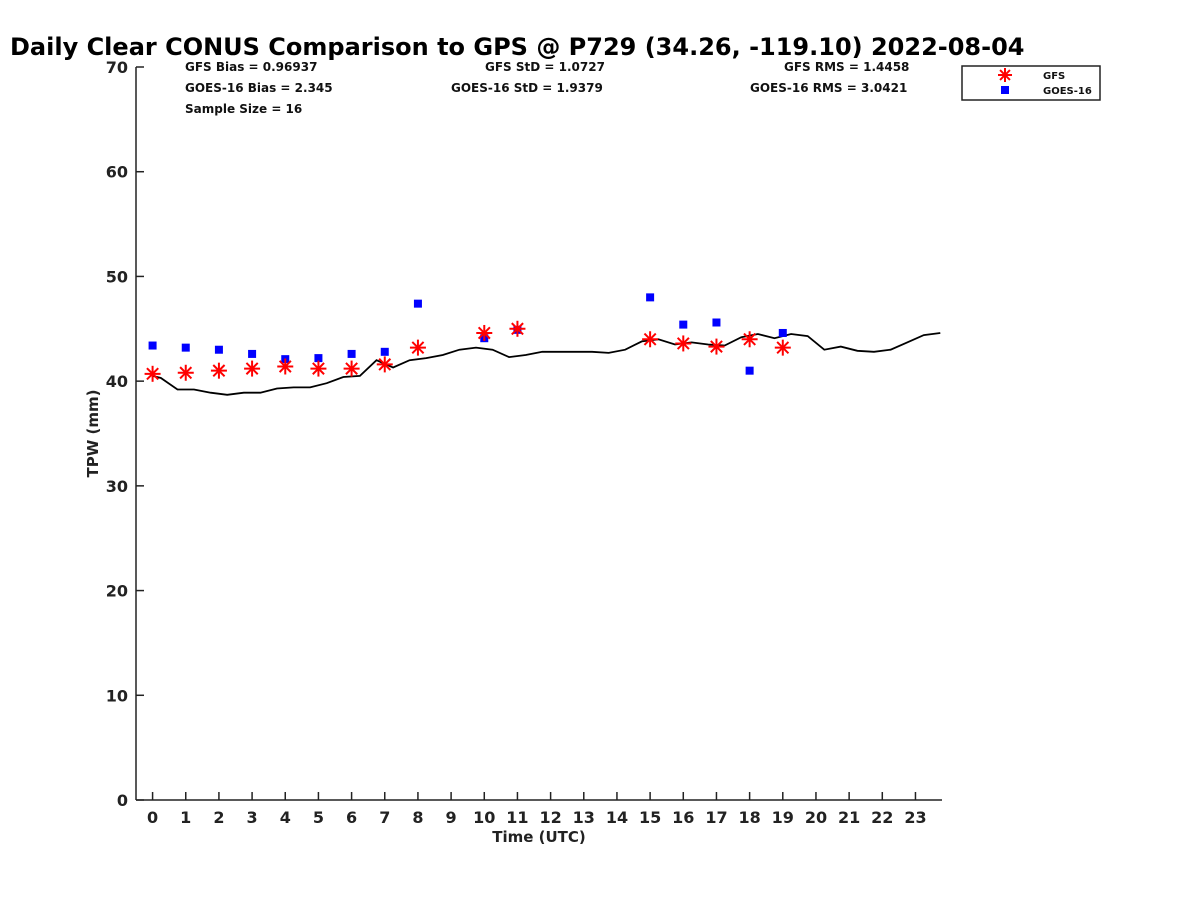 Image resolution: width=1200 pixels, height=900 pixels. I want to click on marker-layer, so click(467, 337).